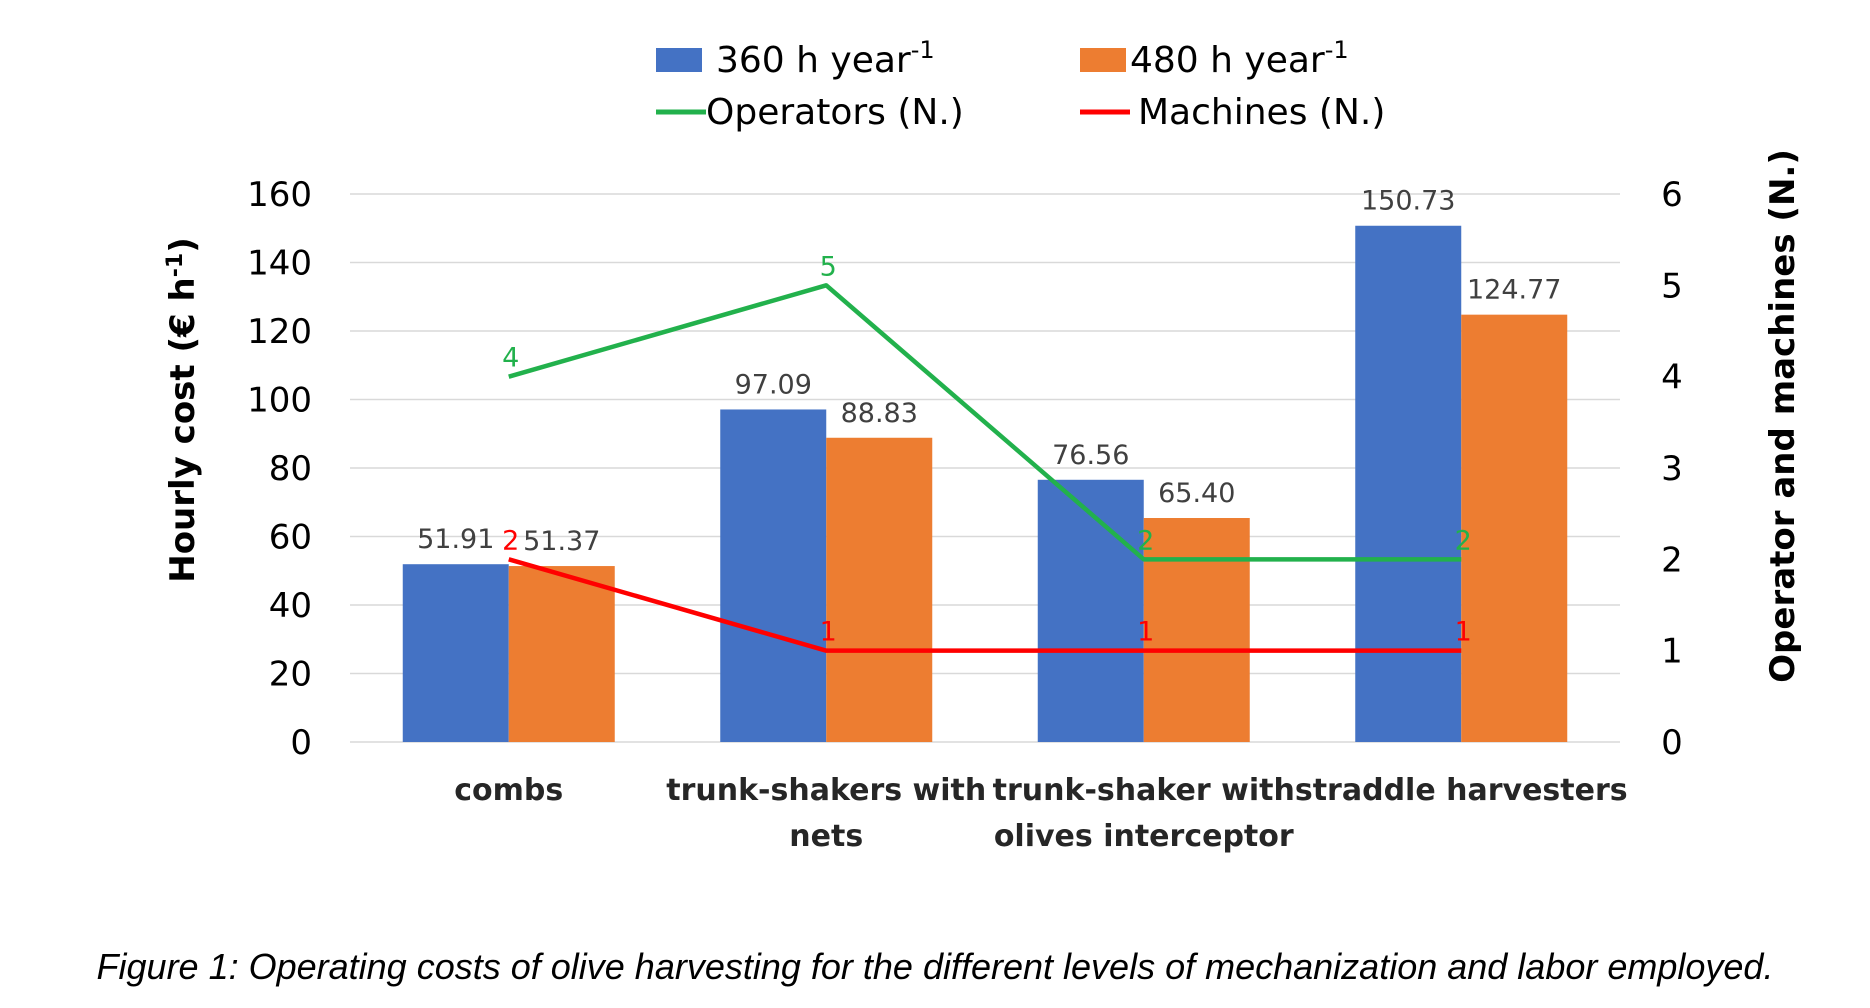  What do you see at coordinates (290, 469) in the screenshot?
I see `y-tick-label: 80` at bounding box center [290, 469].